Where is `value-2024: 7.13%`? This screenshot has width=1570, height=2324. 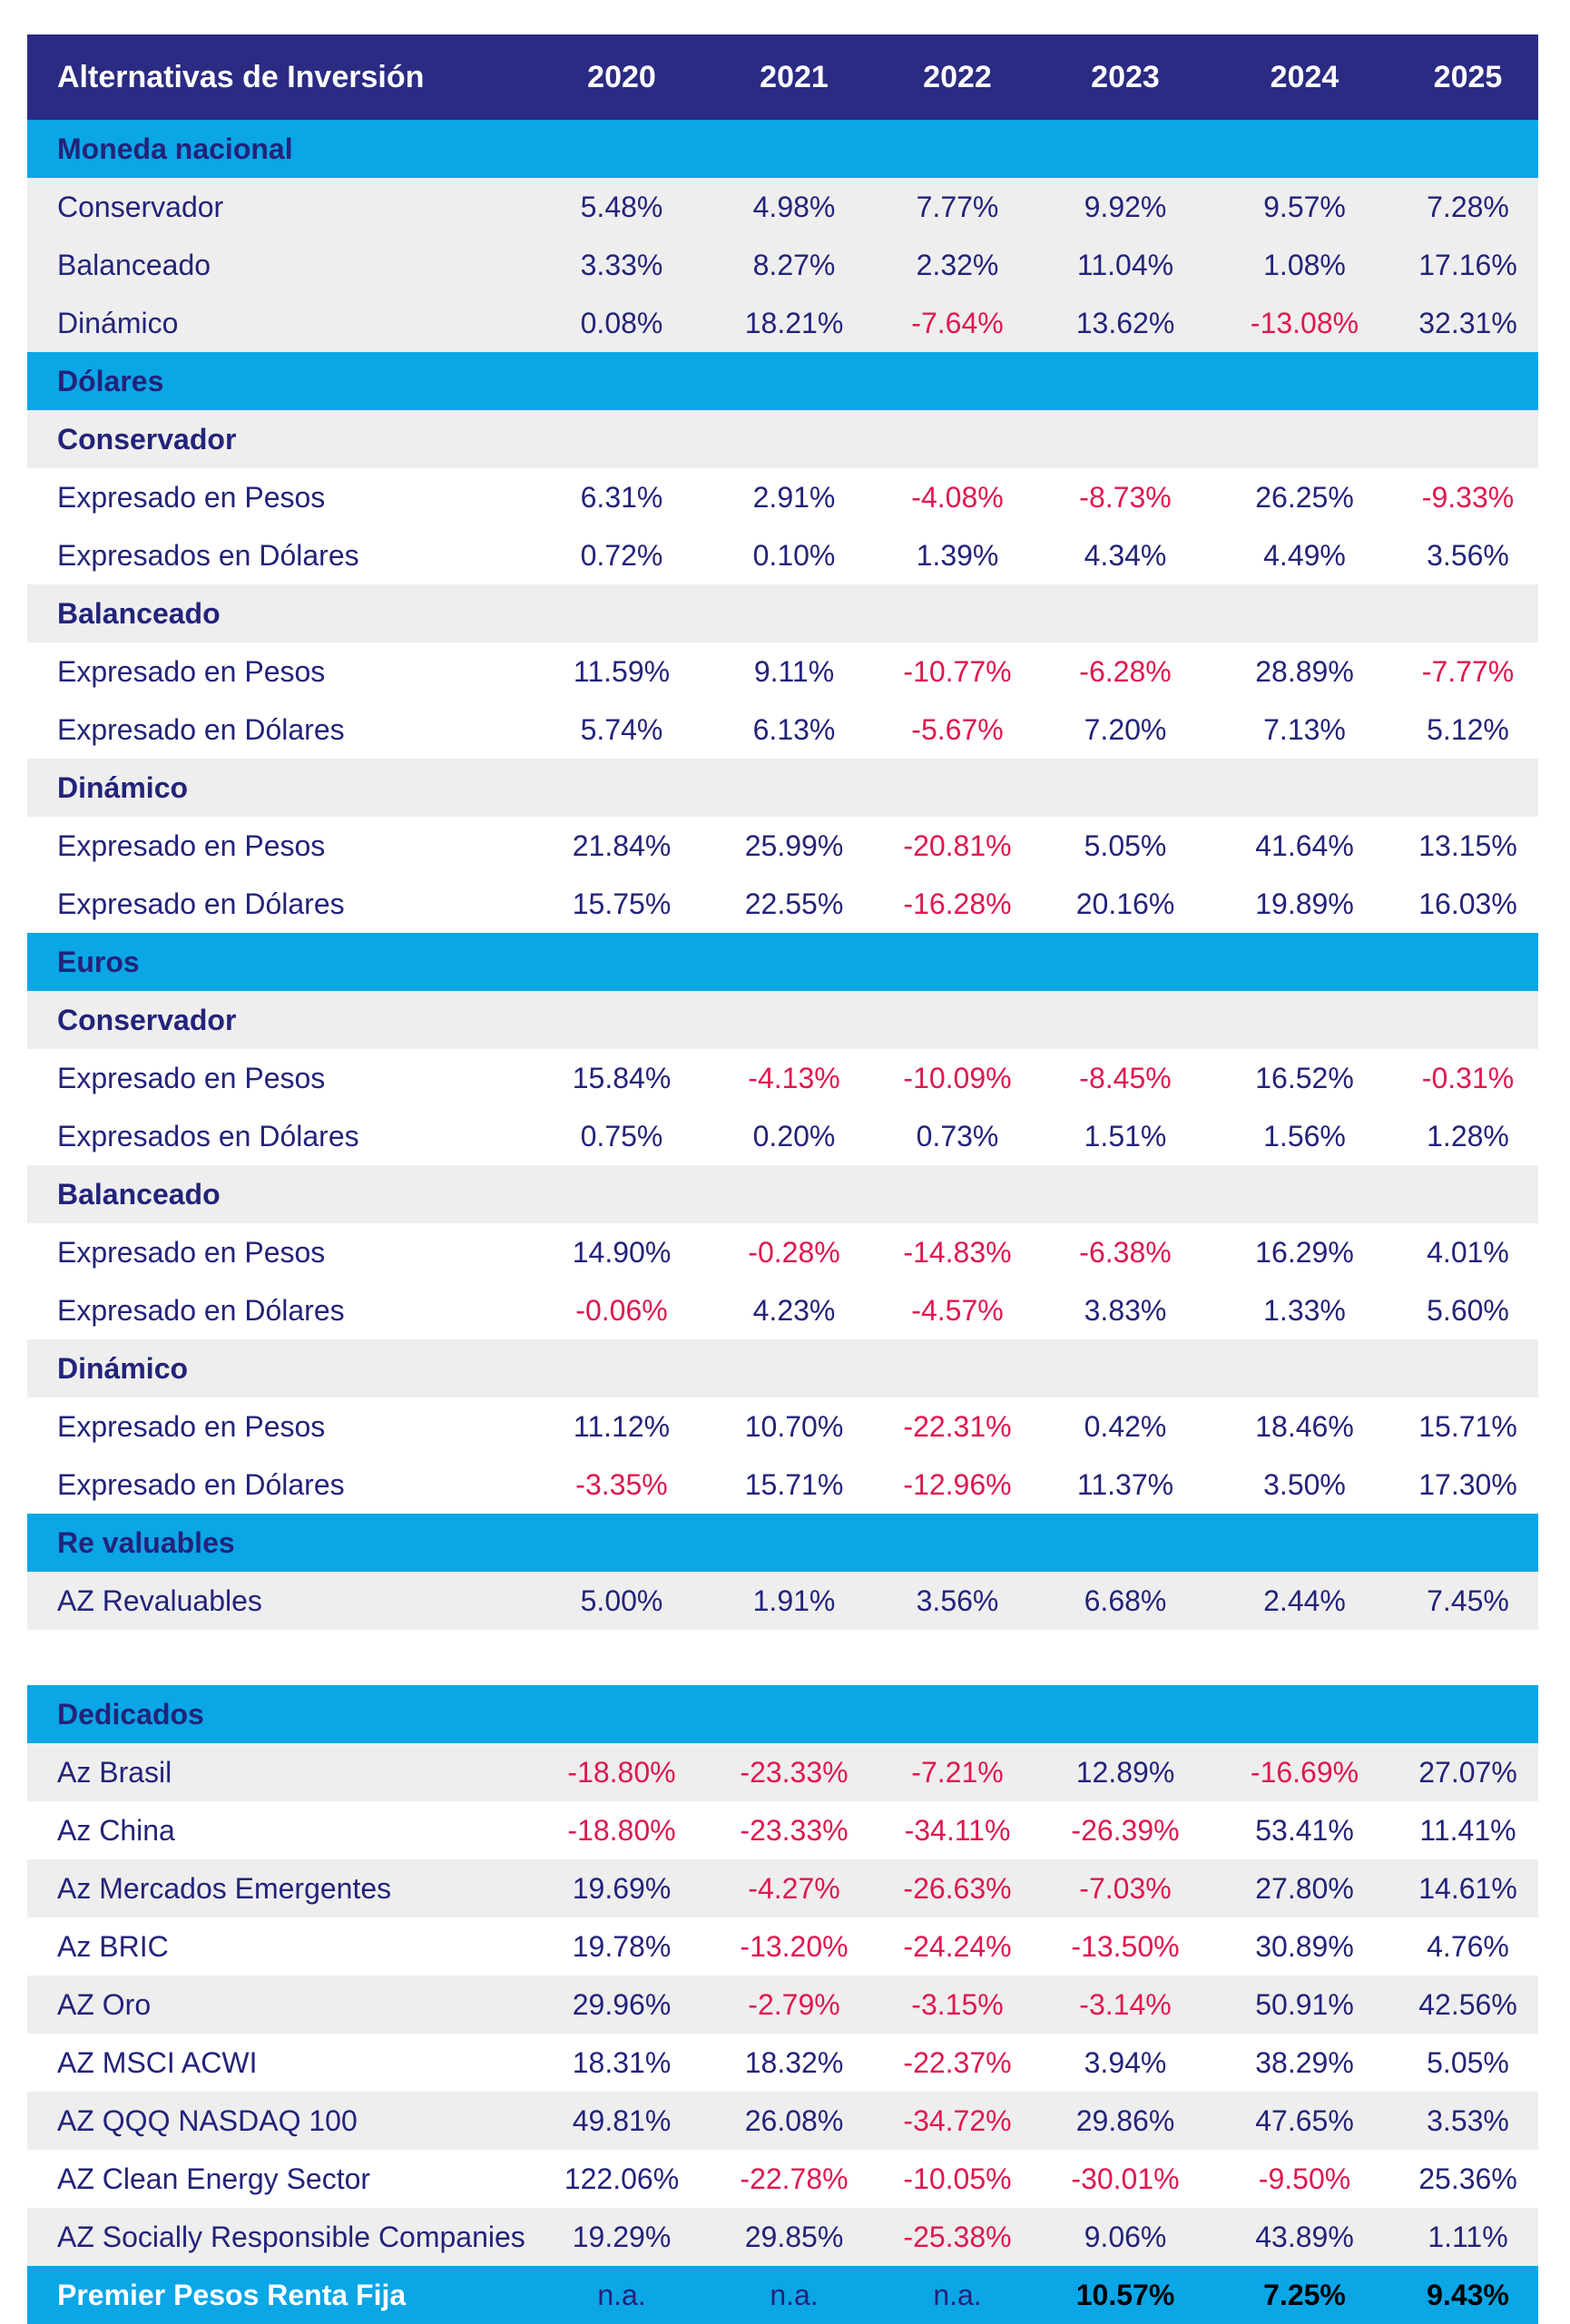
value-2024: 7.13% is located at coordinates (1304, 729).